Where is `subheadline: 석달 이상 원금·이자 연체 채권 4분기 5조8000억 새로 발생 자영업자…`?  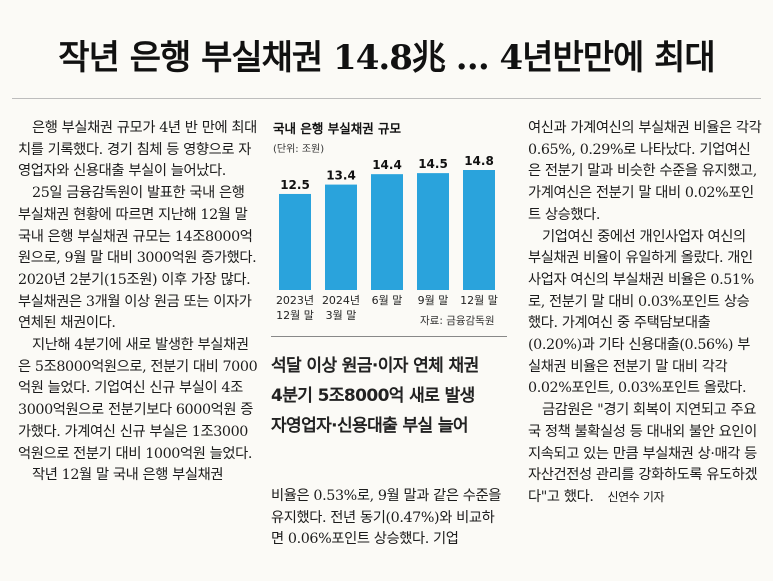 subheadline: 석달 이상 원금·이자 연체 채권 4분기 5조8000억 새로 발생 자영업자… is located at coordinates (391, 396).